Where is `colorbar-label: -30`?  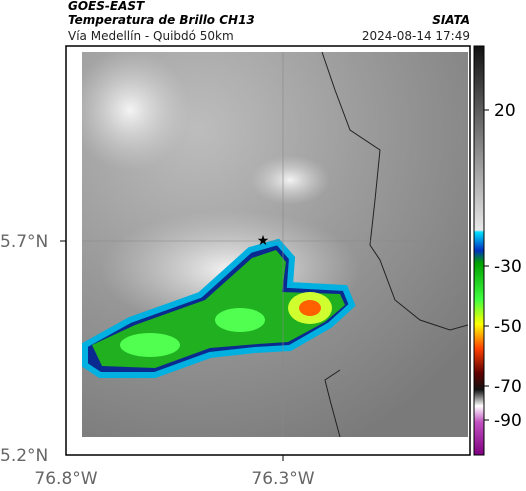 colorbar-label: -30 is located at coordinates (508, 267).